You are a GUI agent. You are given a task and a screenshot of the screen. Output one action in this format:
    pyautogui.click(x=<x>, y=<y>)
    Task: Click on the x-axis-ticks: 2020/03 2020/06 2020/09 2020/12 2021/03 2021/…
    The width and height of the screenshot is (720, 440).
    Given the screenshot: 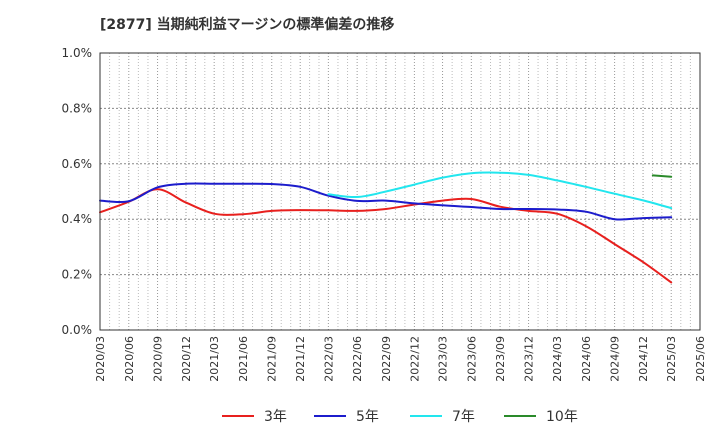 What is the action you would take?
    pyautogui.click(x=400, y=359)
    